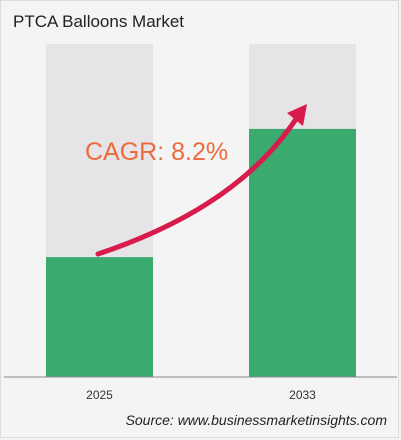 This screenshot has width=401, height=440. I want to click on cagr-label: CAGR: 8.2%, so click(156, 152).